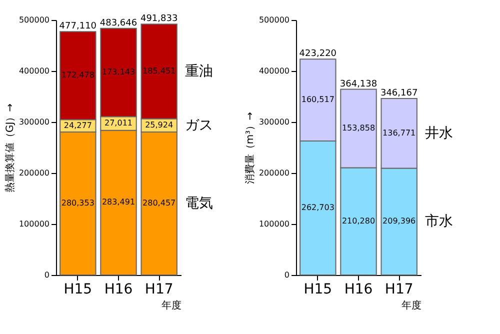 Image resolution: width=500 pixels, height=334 pixels. I want to click on data-label: 173,143, so click(119, 71).